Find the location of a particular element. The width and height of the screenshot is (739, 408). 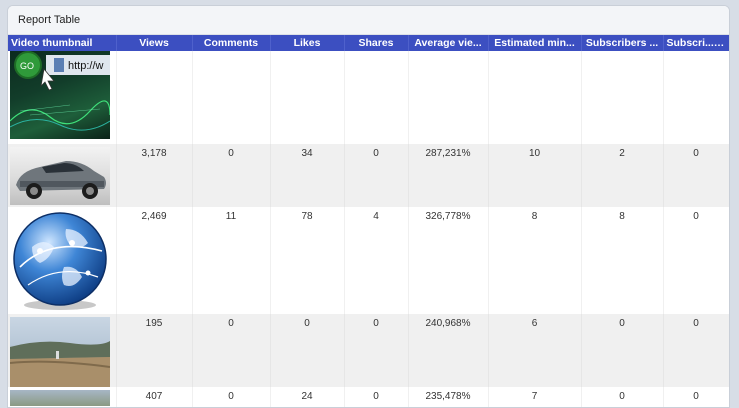

column-header-comments: Comments is located at coordinates (231, 43).